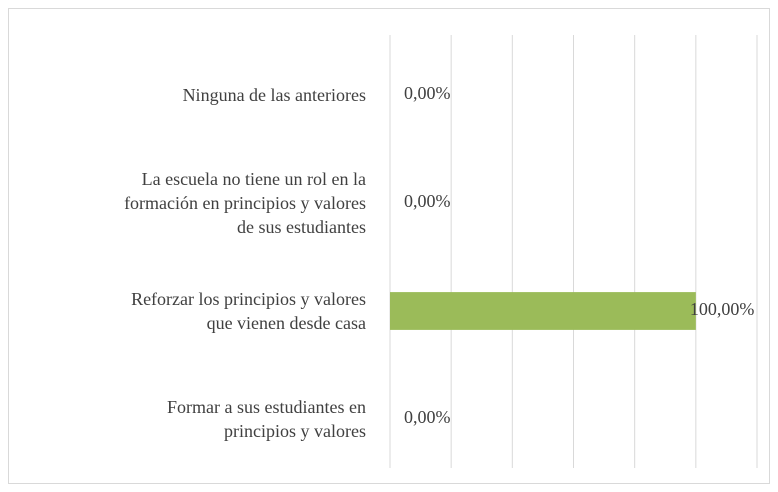 Image resolution: width=778 pixels, height=492 pixels. What do you see at coordinates (543, 311) in the screenshot?
I see `bar` at bounding box center [543, 311].